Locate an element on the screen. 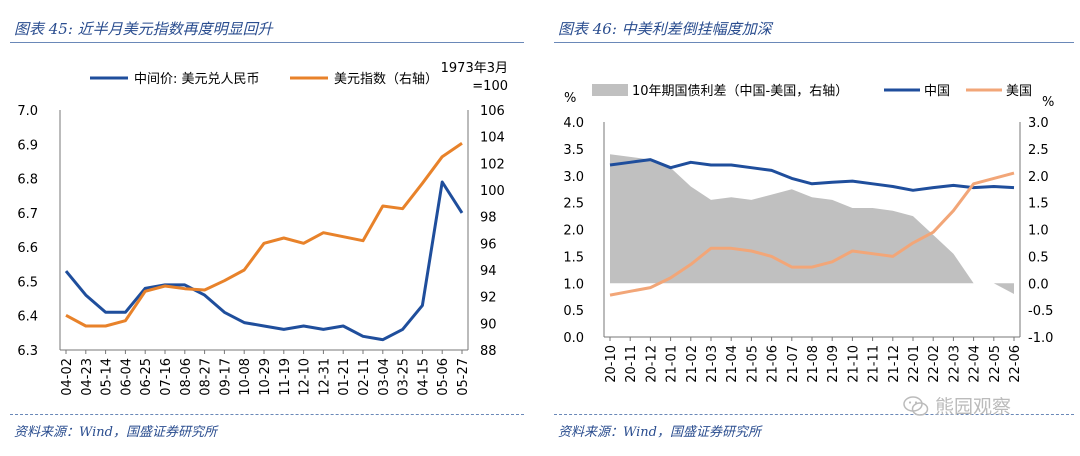  x-tick-label: 03-04 is located at coordinates (384, 377).